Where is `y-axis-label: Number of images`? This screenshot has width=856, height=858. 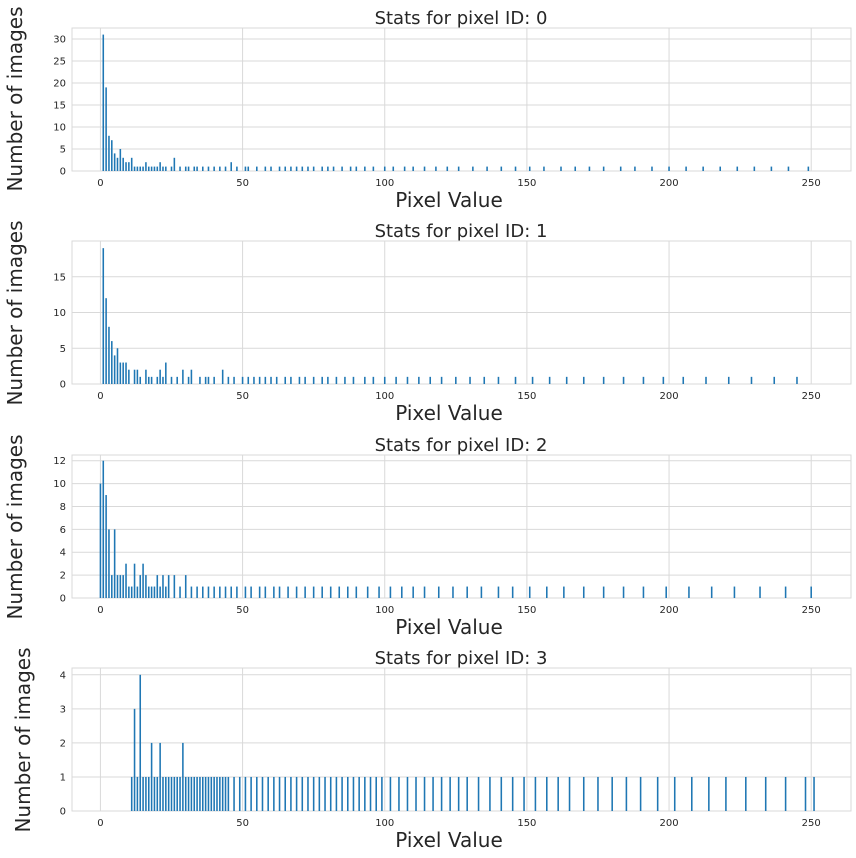
y-axis-label: Number of images is located at coordinates (15, 312).